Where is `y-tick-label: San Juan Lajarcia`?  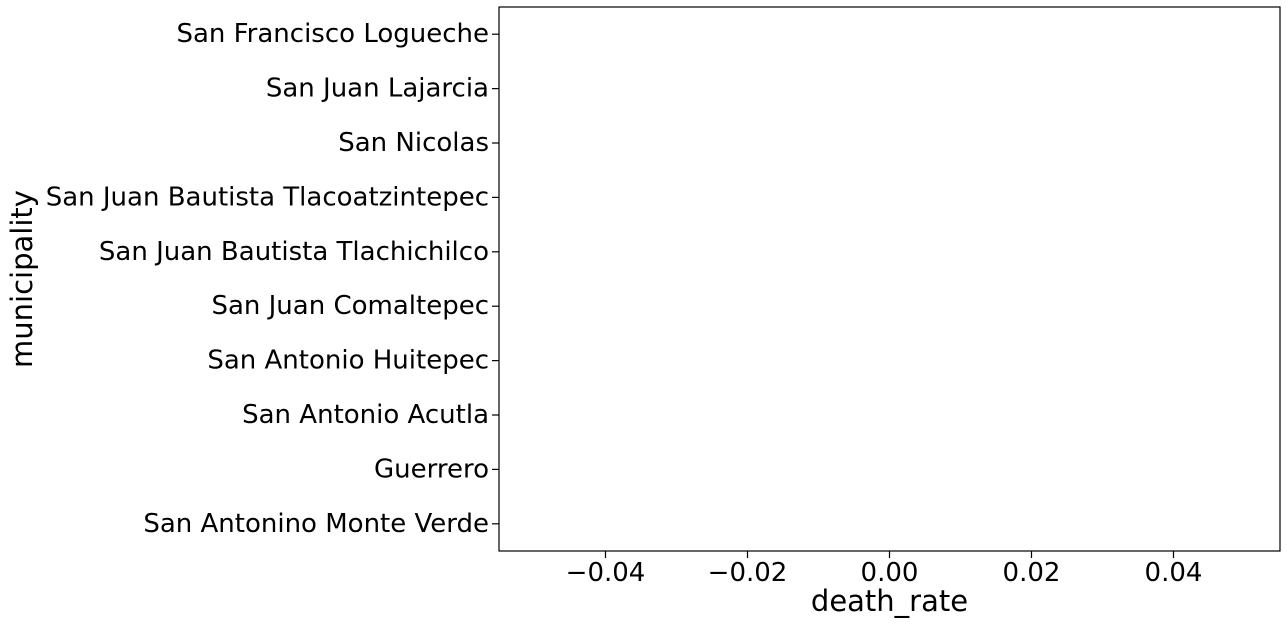
y-tick-label: San Juan Lajarcia is located at coordinates (377, 89).